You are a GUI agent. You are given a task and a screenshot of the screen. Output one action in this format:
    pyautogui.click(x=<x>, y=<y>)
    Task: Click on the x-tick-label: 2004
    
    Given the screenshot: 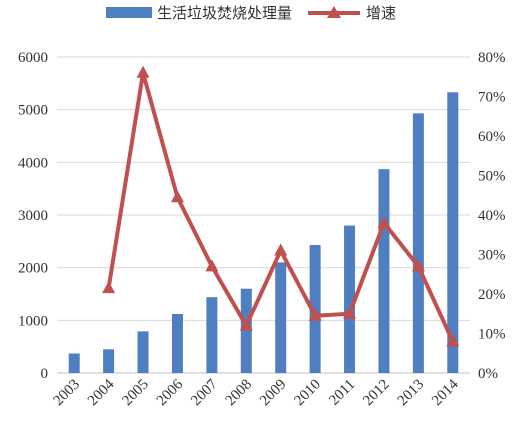 What is the action you would take?
    pyautogui.click(x=101, y=392)
    